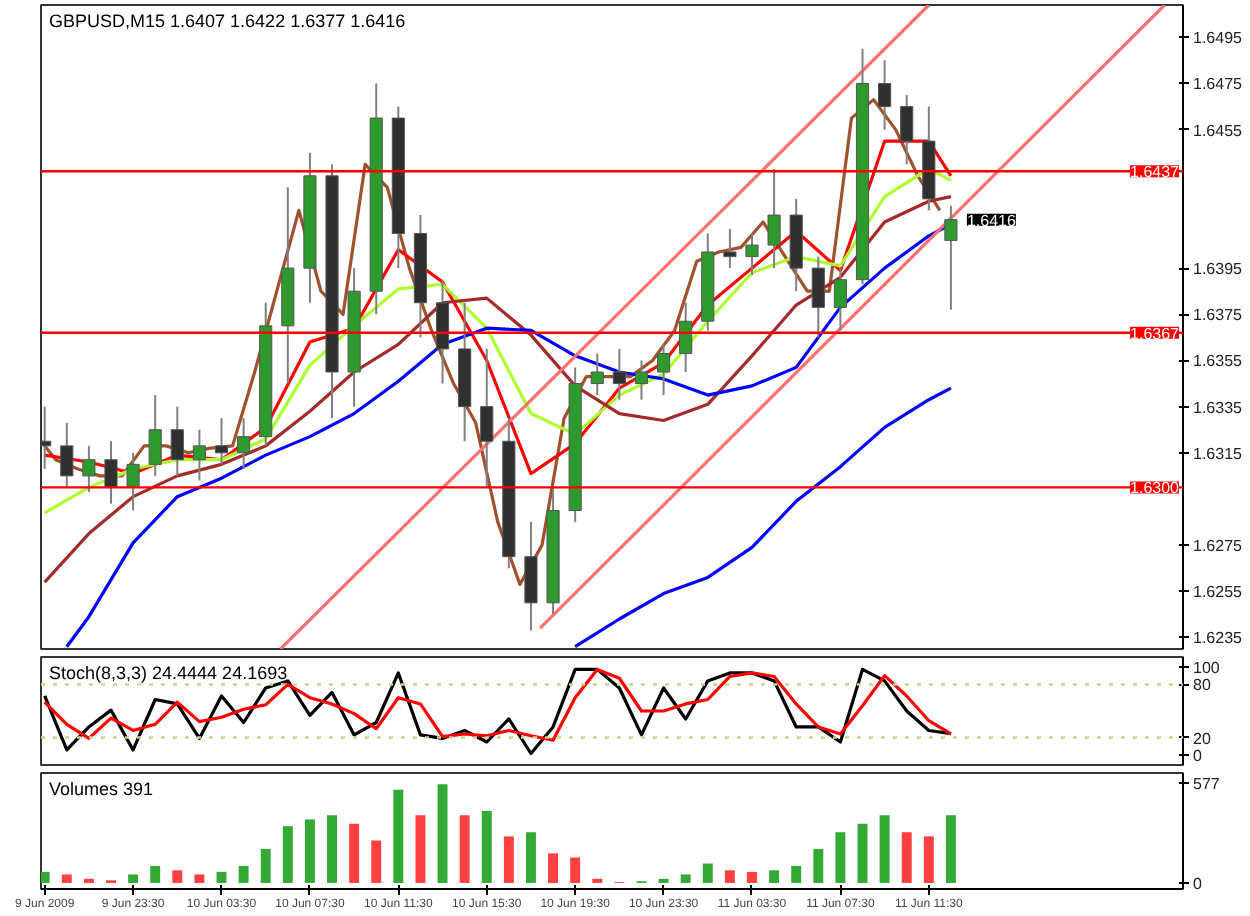 The width and height of the screenshot is (1250, 916). Describe the element at coordinates (1202, 738) in the screenshot. I see `y-tick-label: 20` at that location.